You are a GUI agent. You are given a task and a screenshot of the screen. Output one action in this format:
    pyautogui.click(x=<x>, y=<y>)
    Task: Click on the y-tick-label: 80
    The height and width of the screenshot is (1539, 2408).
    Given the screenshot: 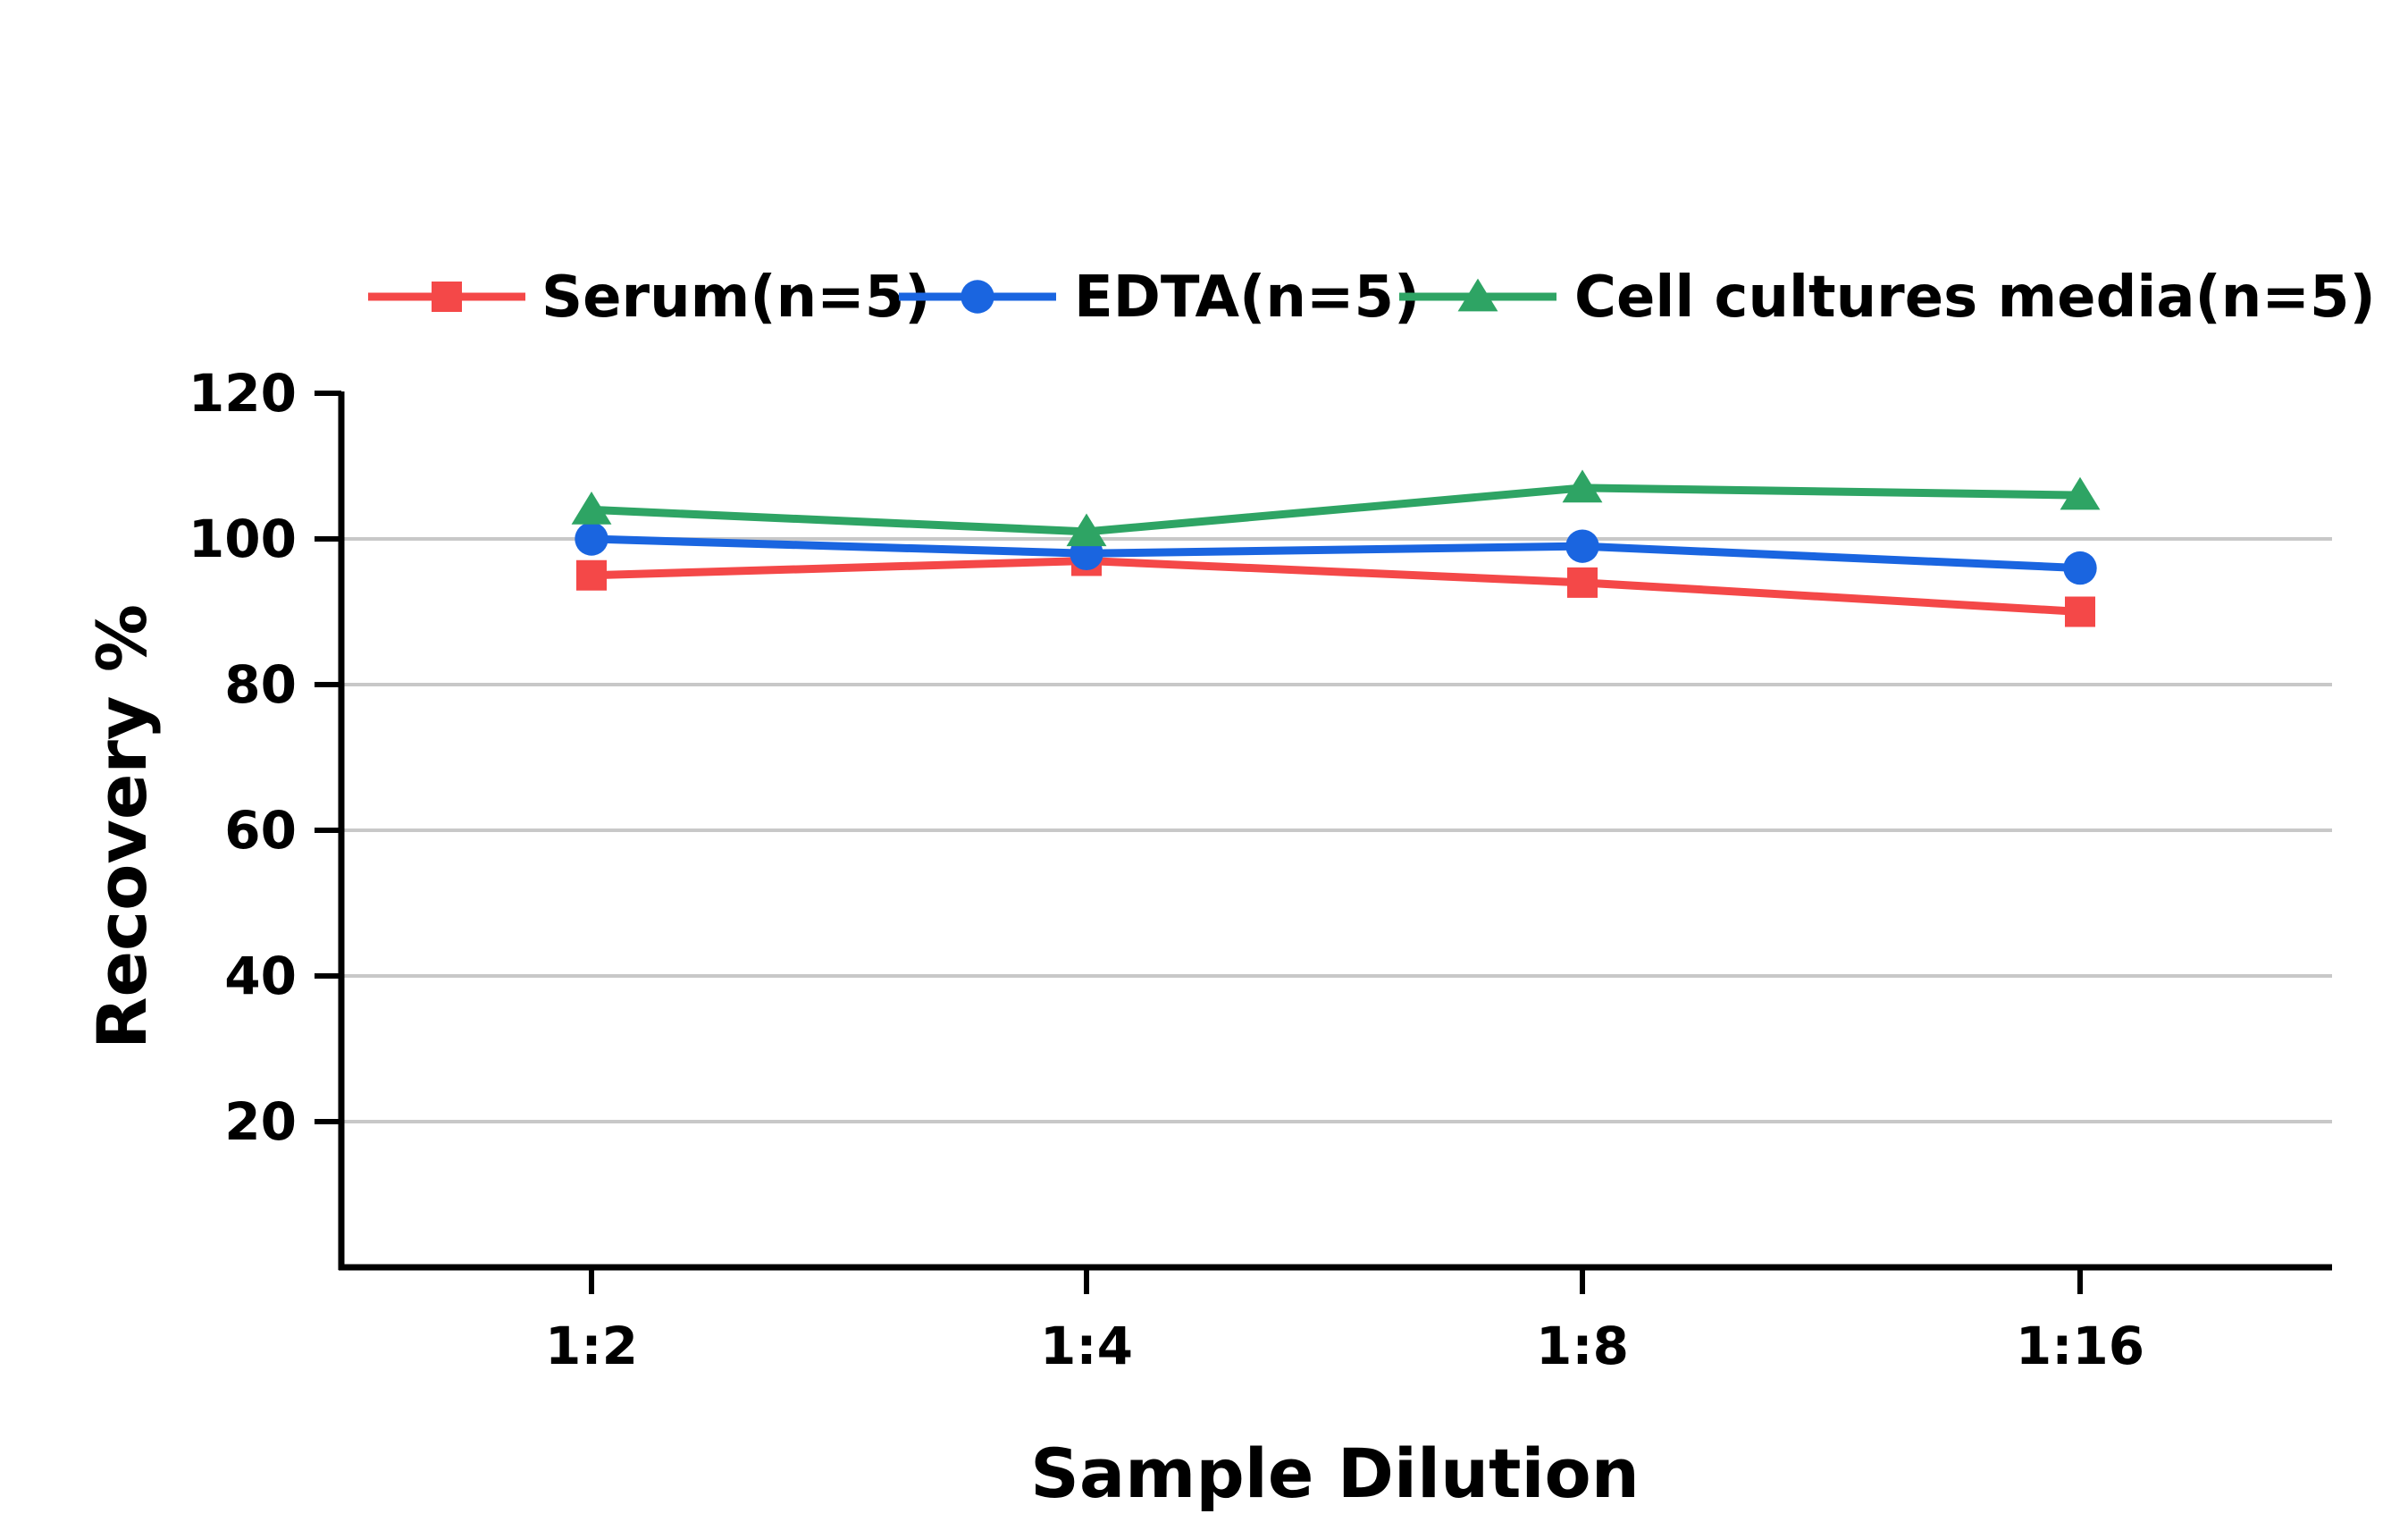 What is the action you would take?
    pyautogui.click(x=260, y=685)
    